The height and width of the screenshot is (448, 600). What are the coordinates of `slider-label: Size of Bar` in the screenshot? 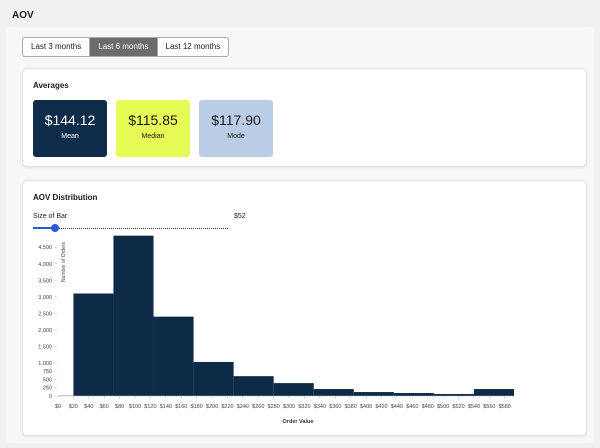 It's located at (50, 216).